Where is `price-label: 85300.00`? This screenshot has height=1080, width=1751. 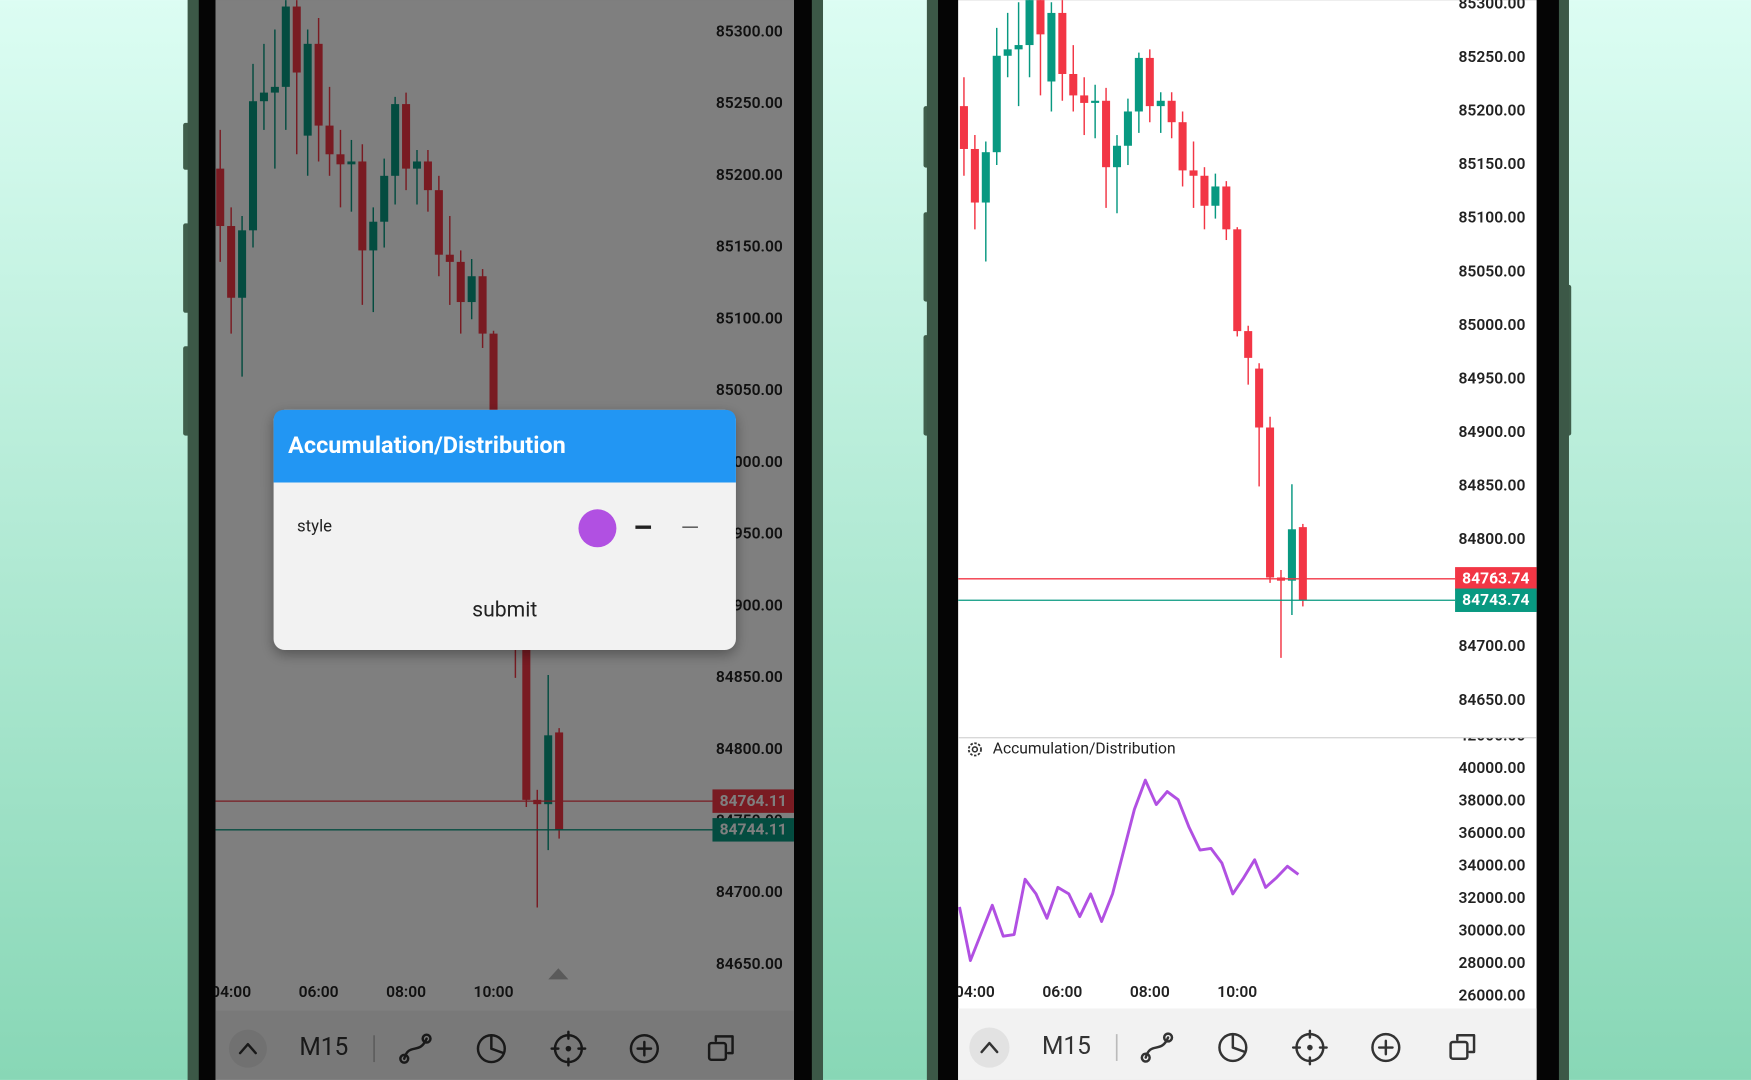
price-label: 85300.00 is located at coordinates (1491, 6).